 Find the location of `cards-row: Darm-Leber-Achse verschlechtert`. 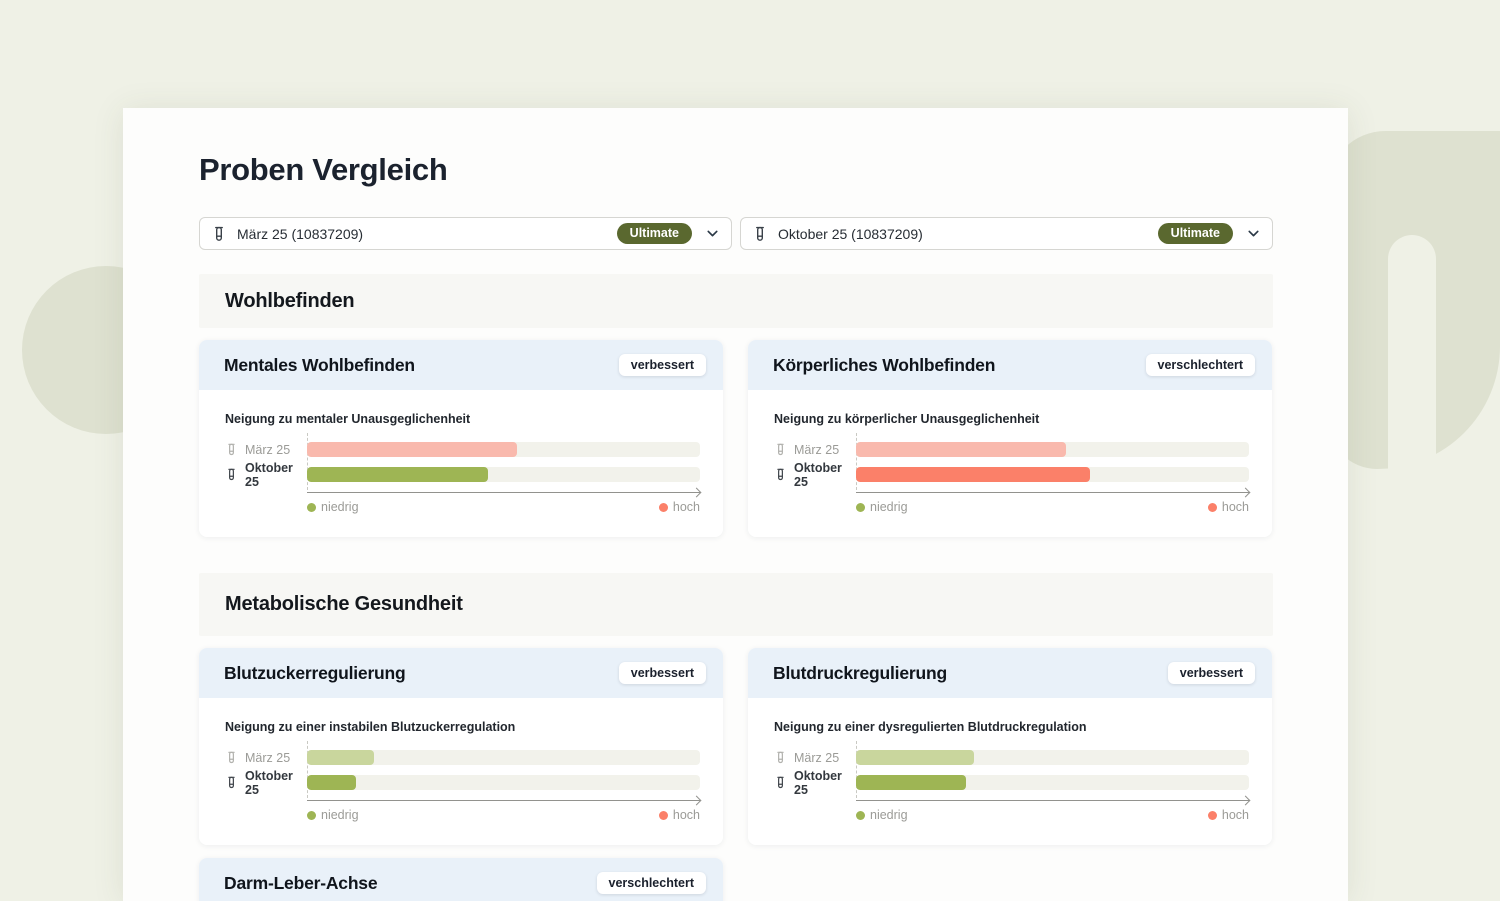

cards-row: Darm-Leber-Achse verschlechtert is located at coordinates (736, 879).